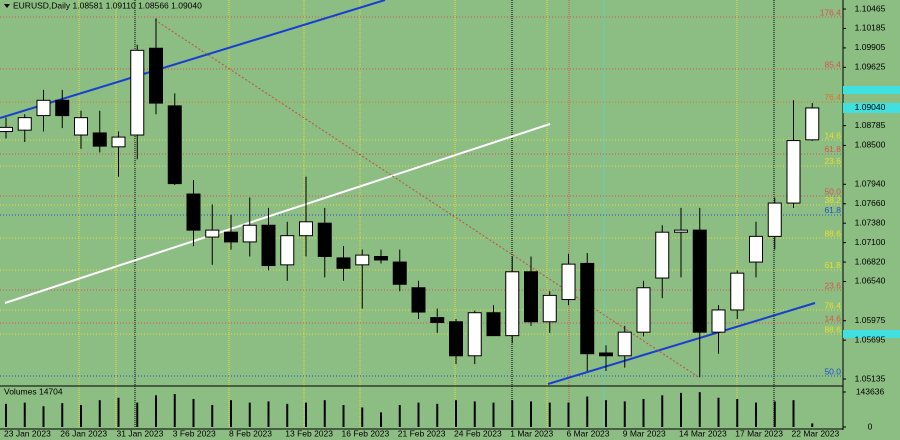  I want to click on level-label: 88.6, so click(832, 329).